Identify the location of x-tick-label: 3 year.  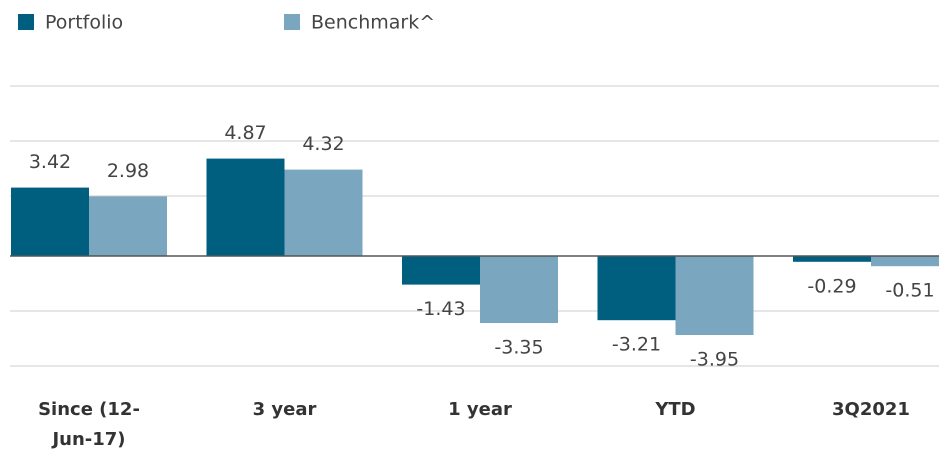
(284, 409).